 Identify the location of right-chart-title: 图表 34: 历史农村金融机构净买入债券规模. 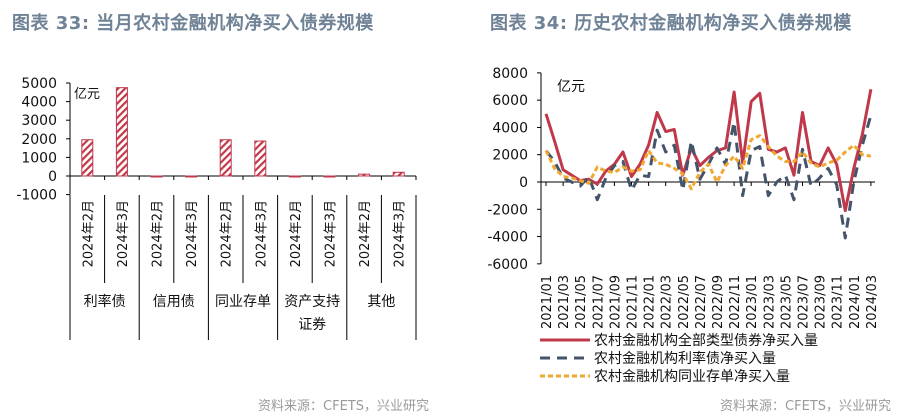
(671, 23).